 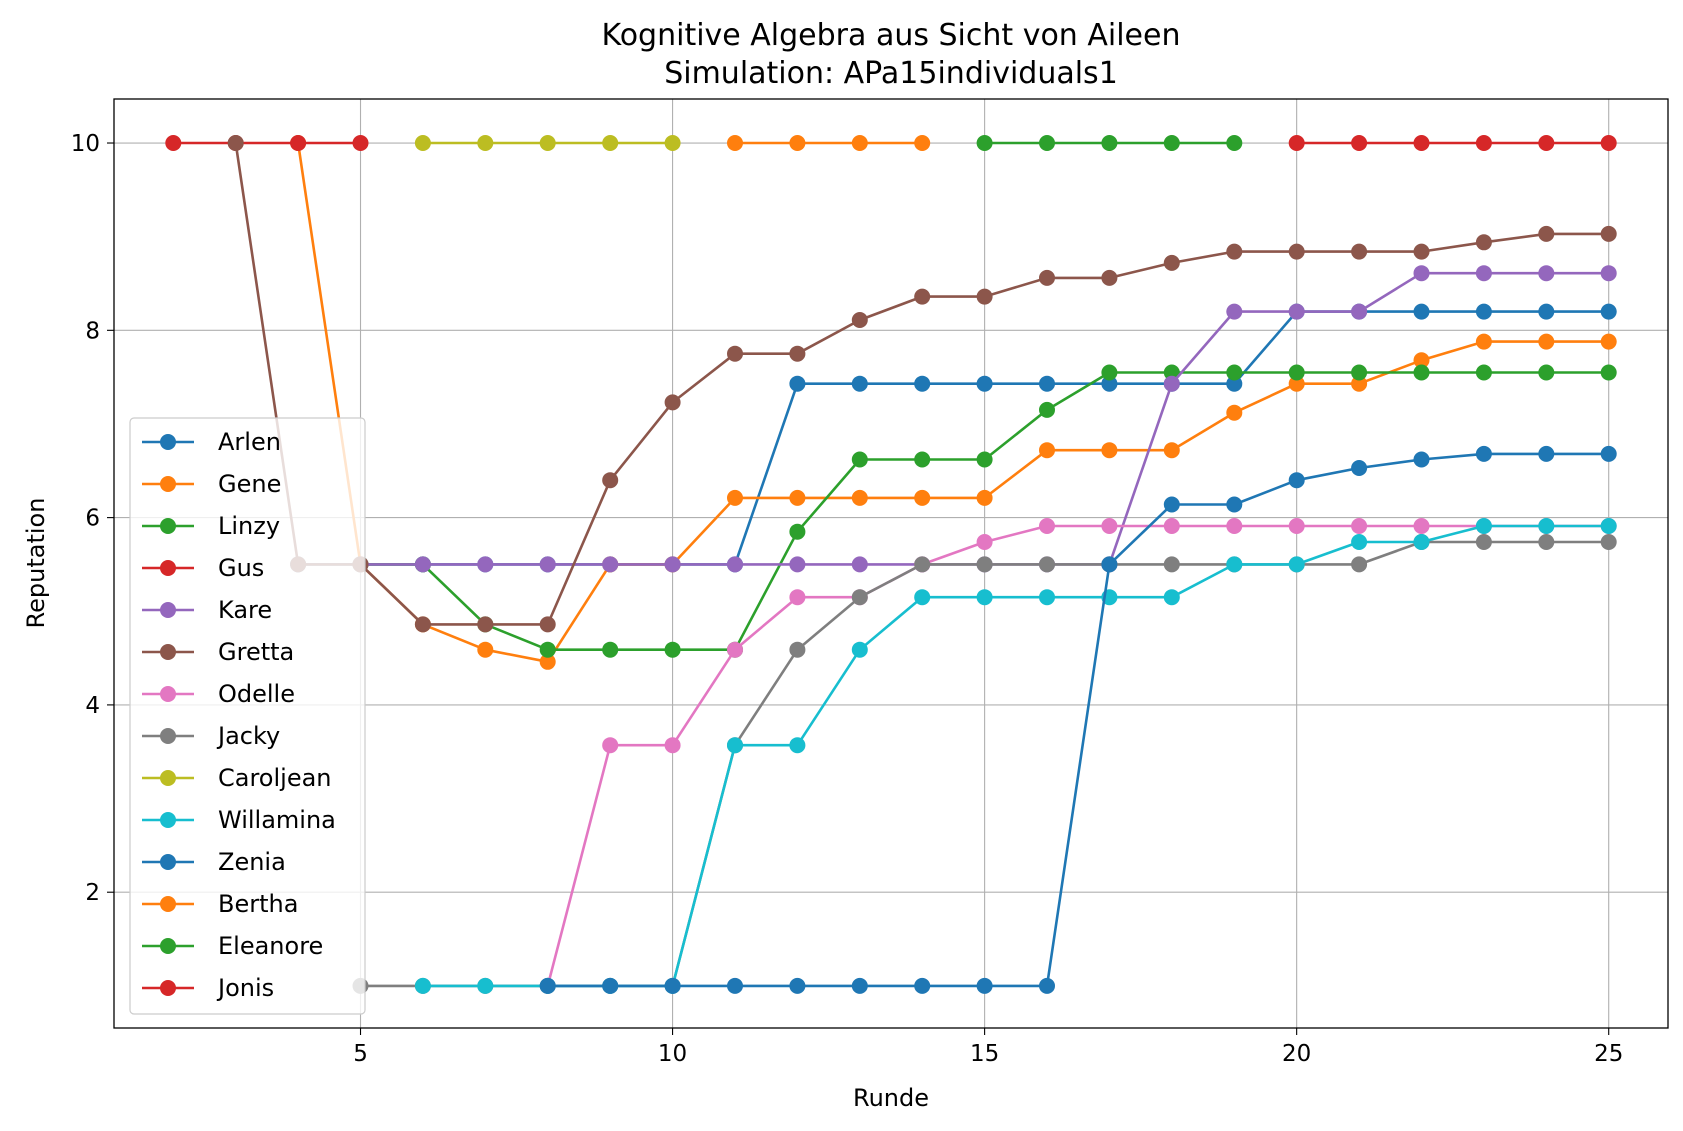 What do you see at coordinates (829, 143) in the screenshot?
I see `series-bertha` at bounding box center [829, 143].